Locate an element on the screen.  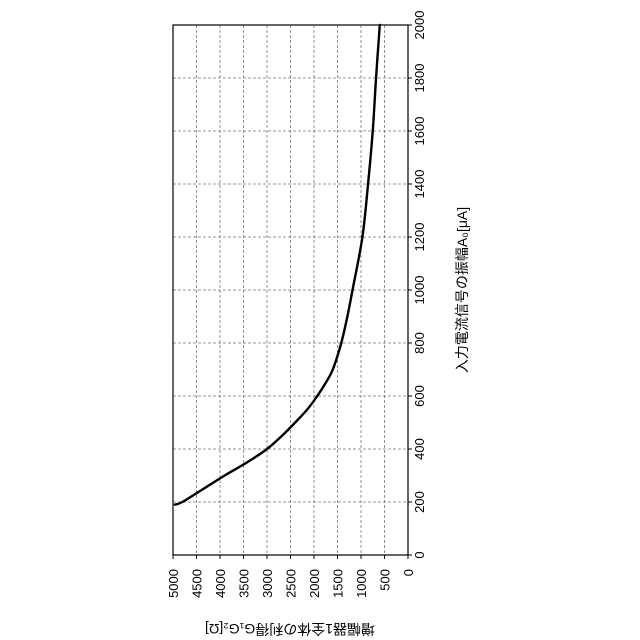
x-tick-label: 800 is located at coordinates (419, 343).